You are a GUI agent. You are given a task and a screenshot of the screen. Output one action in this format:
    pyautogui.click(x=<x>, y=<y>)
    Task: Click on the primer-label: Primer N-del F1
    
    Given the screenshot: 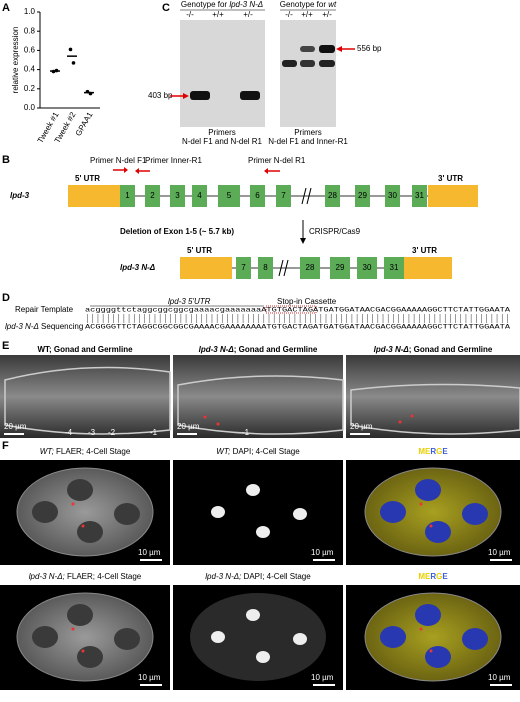 What is the action you would take?
    pyautogui.click(x=118, y=160)
    